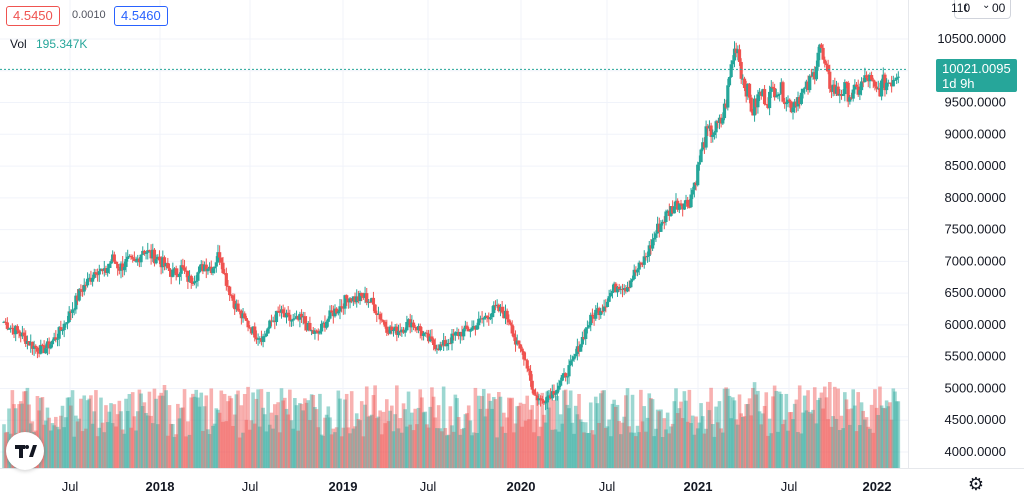 This screenshot has width=1024, height=499. I want to click on gear-icon: ⚙, so click(976, 484).